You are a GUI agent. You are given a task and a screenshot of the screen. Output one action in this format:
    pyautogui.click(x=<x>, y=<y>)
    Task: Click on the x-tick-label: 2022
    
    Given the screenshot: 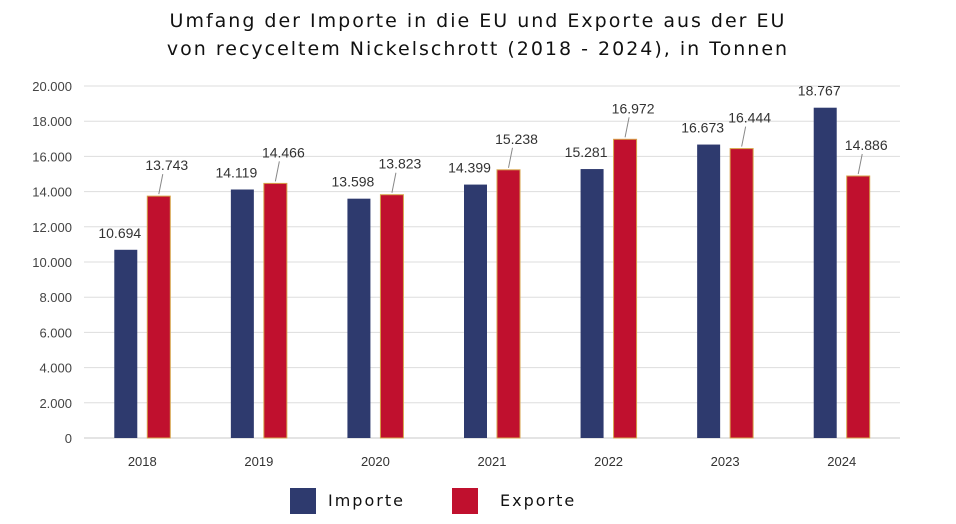 What is the action you would take?
    pyautogui.click(x=608, y=461)
    